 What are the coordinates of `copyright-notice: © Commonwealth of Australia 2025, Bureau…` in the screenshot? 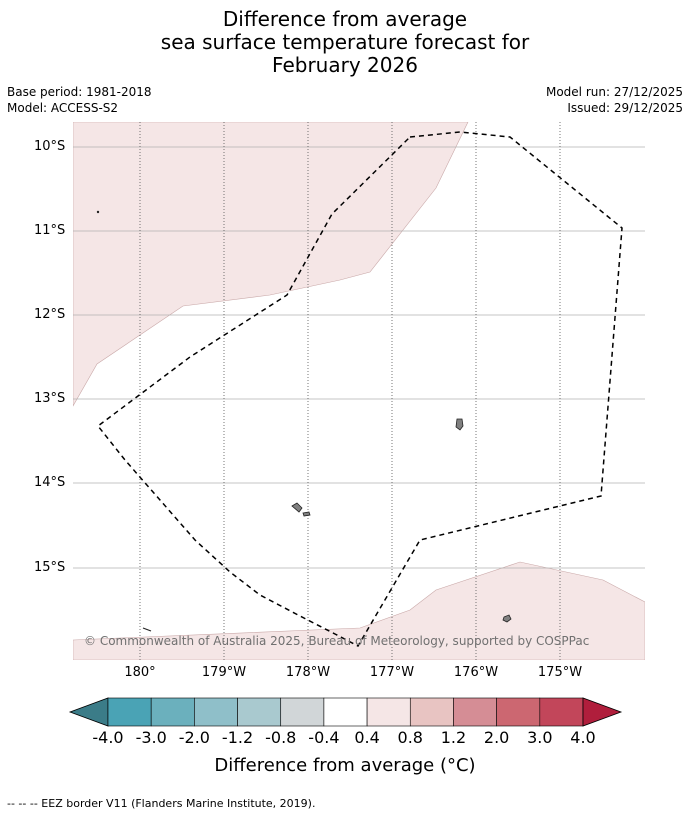 It's located at (337, 641).